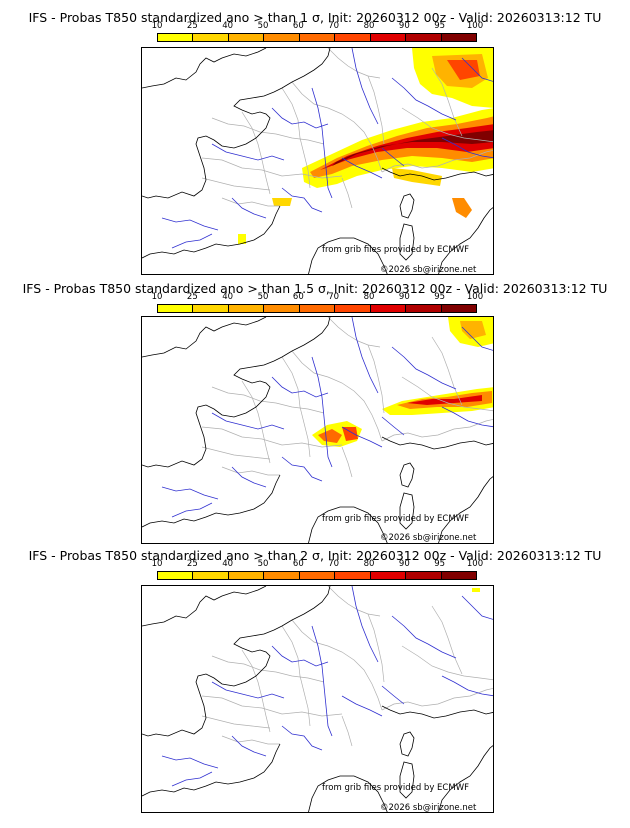 This screenshot has width=630, height=828. I want to click on colorbar-tick-label: 10, so click(157, 564).